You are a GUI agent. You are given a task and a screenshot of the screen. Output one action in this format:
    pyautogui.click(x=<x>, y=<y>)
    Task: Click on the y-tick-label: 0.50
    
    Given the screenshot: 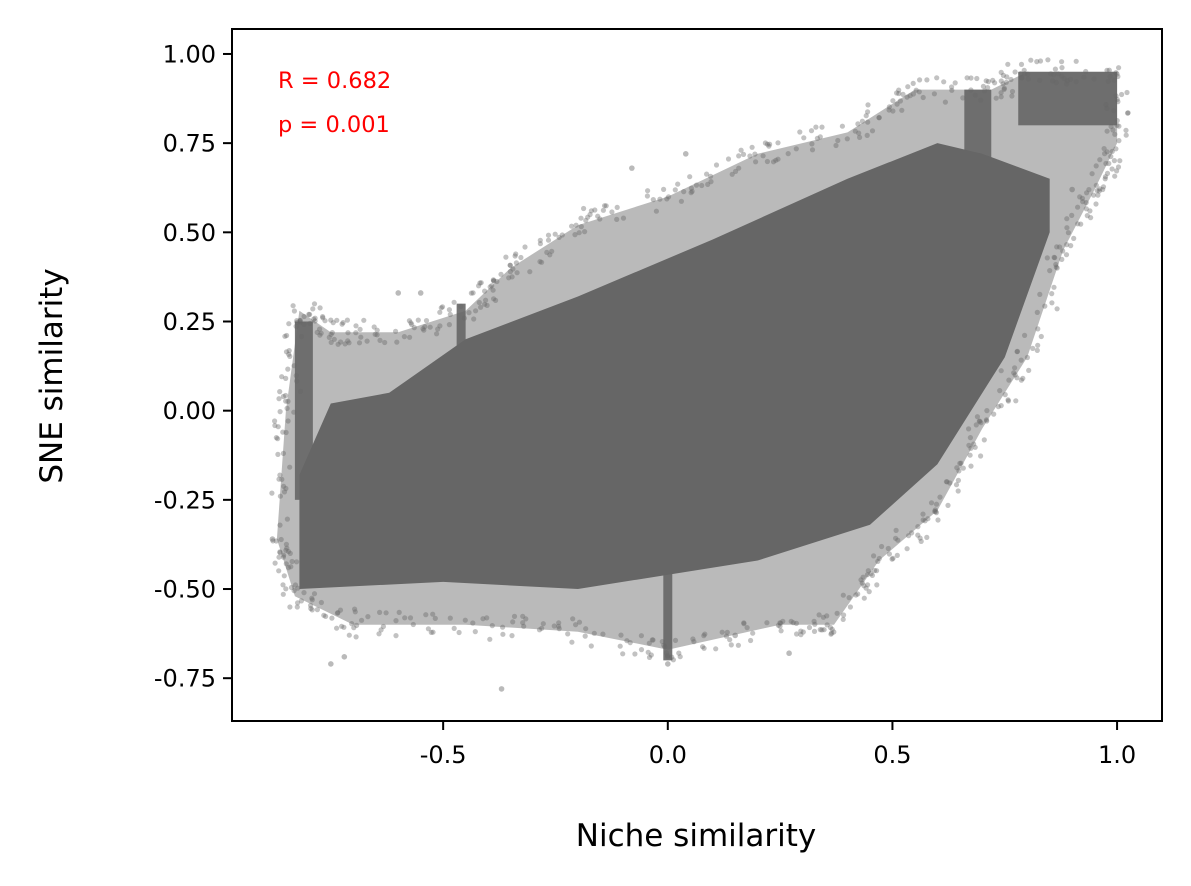 What is the action you would take?
    pyautogui.click(x=189, y=233)
    